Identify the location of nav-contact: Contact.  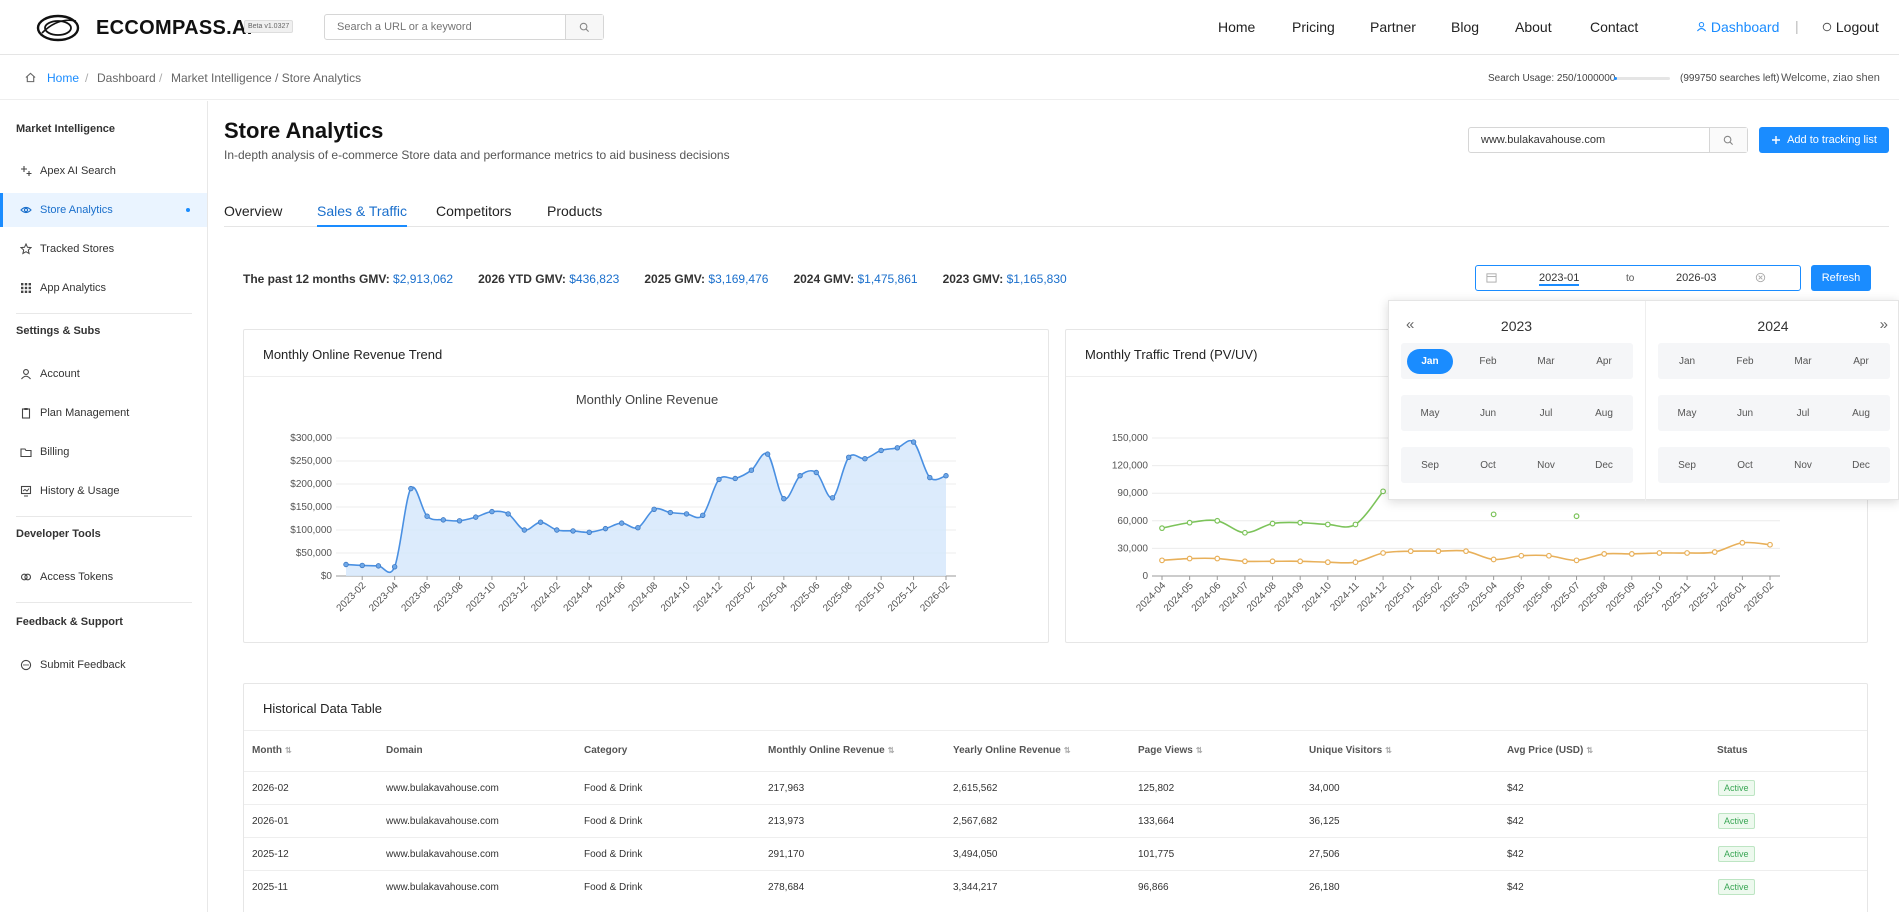
(1614, 27).